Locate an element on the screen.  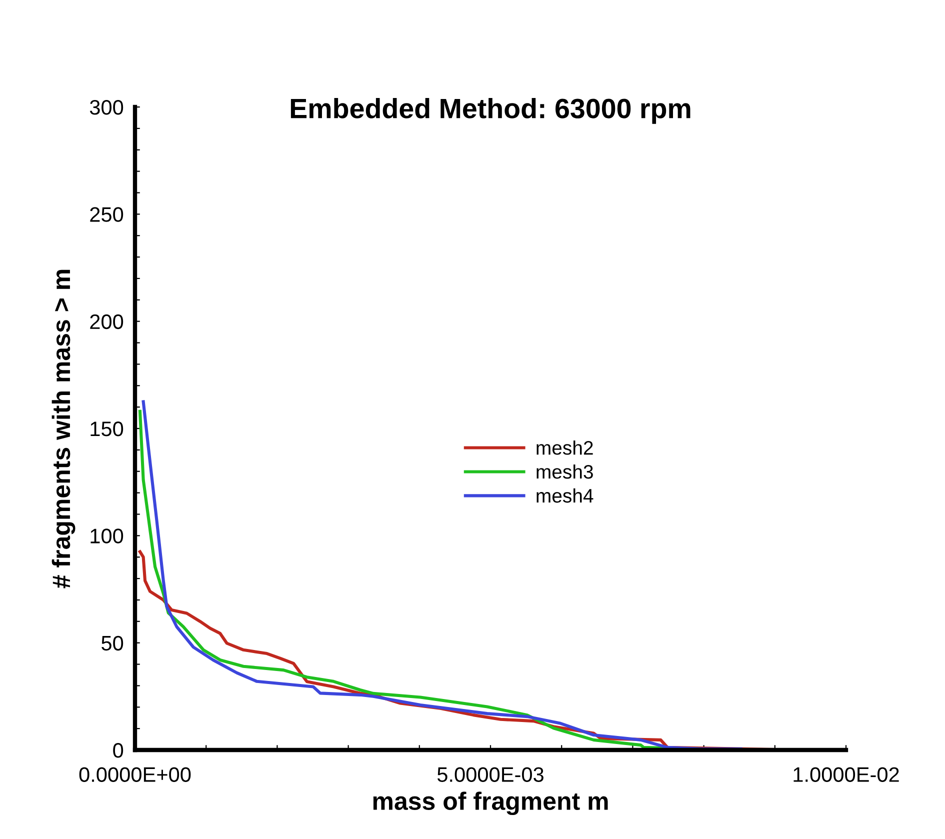
y-tick-label: 50 is located at coordinates (113, 643).